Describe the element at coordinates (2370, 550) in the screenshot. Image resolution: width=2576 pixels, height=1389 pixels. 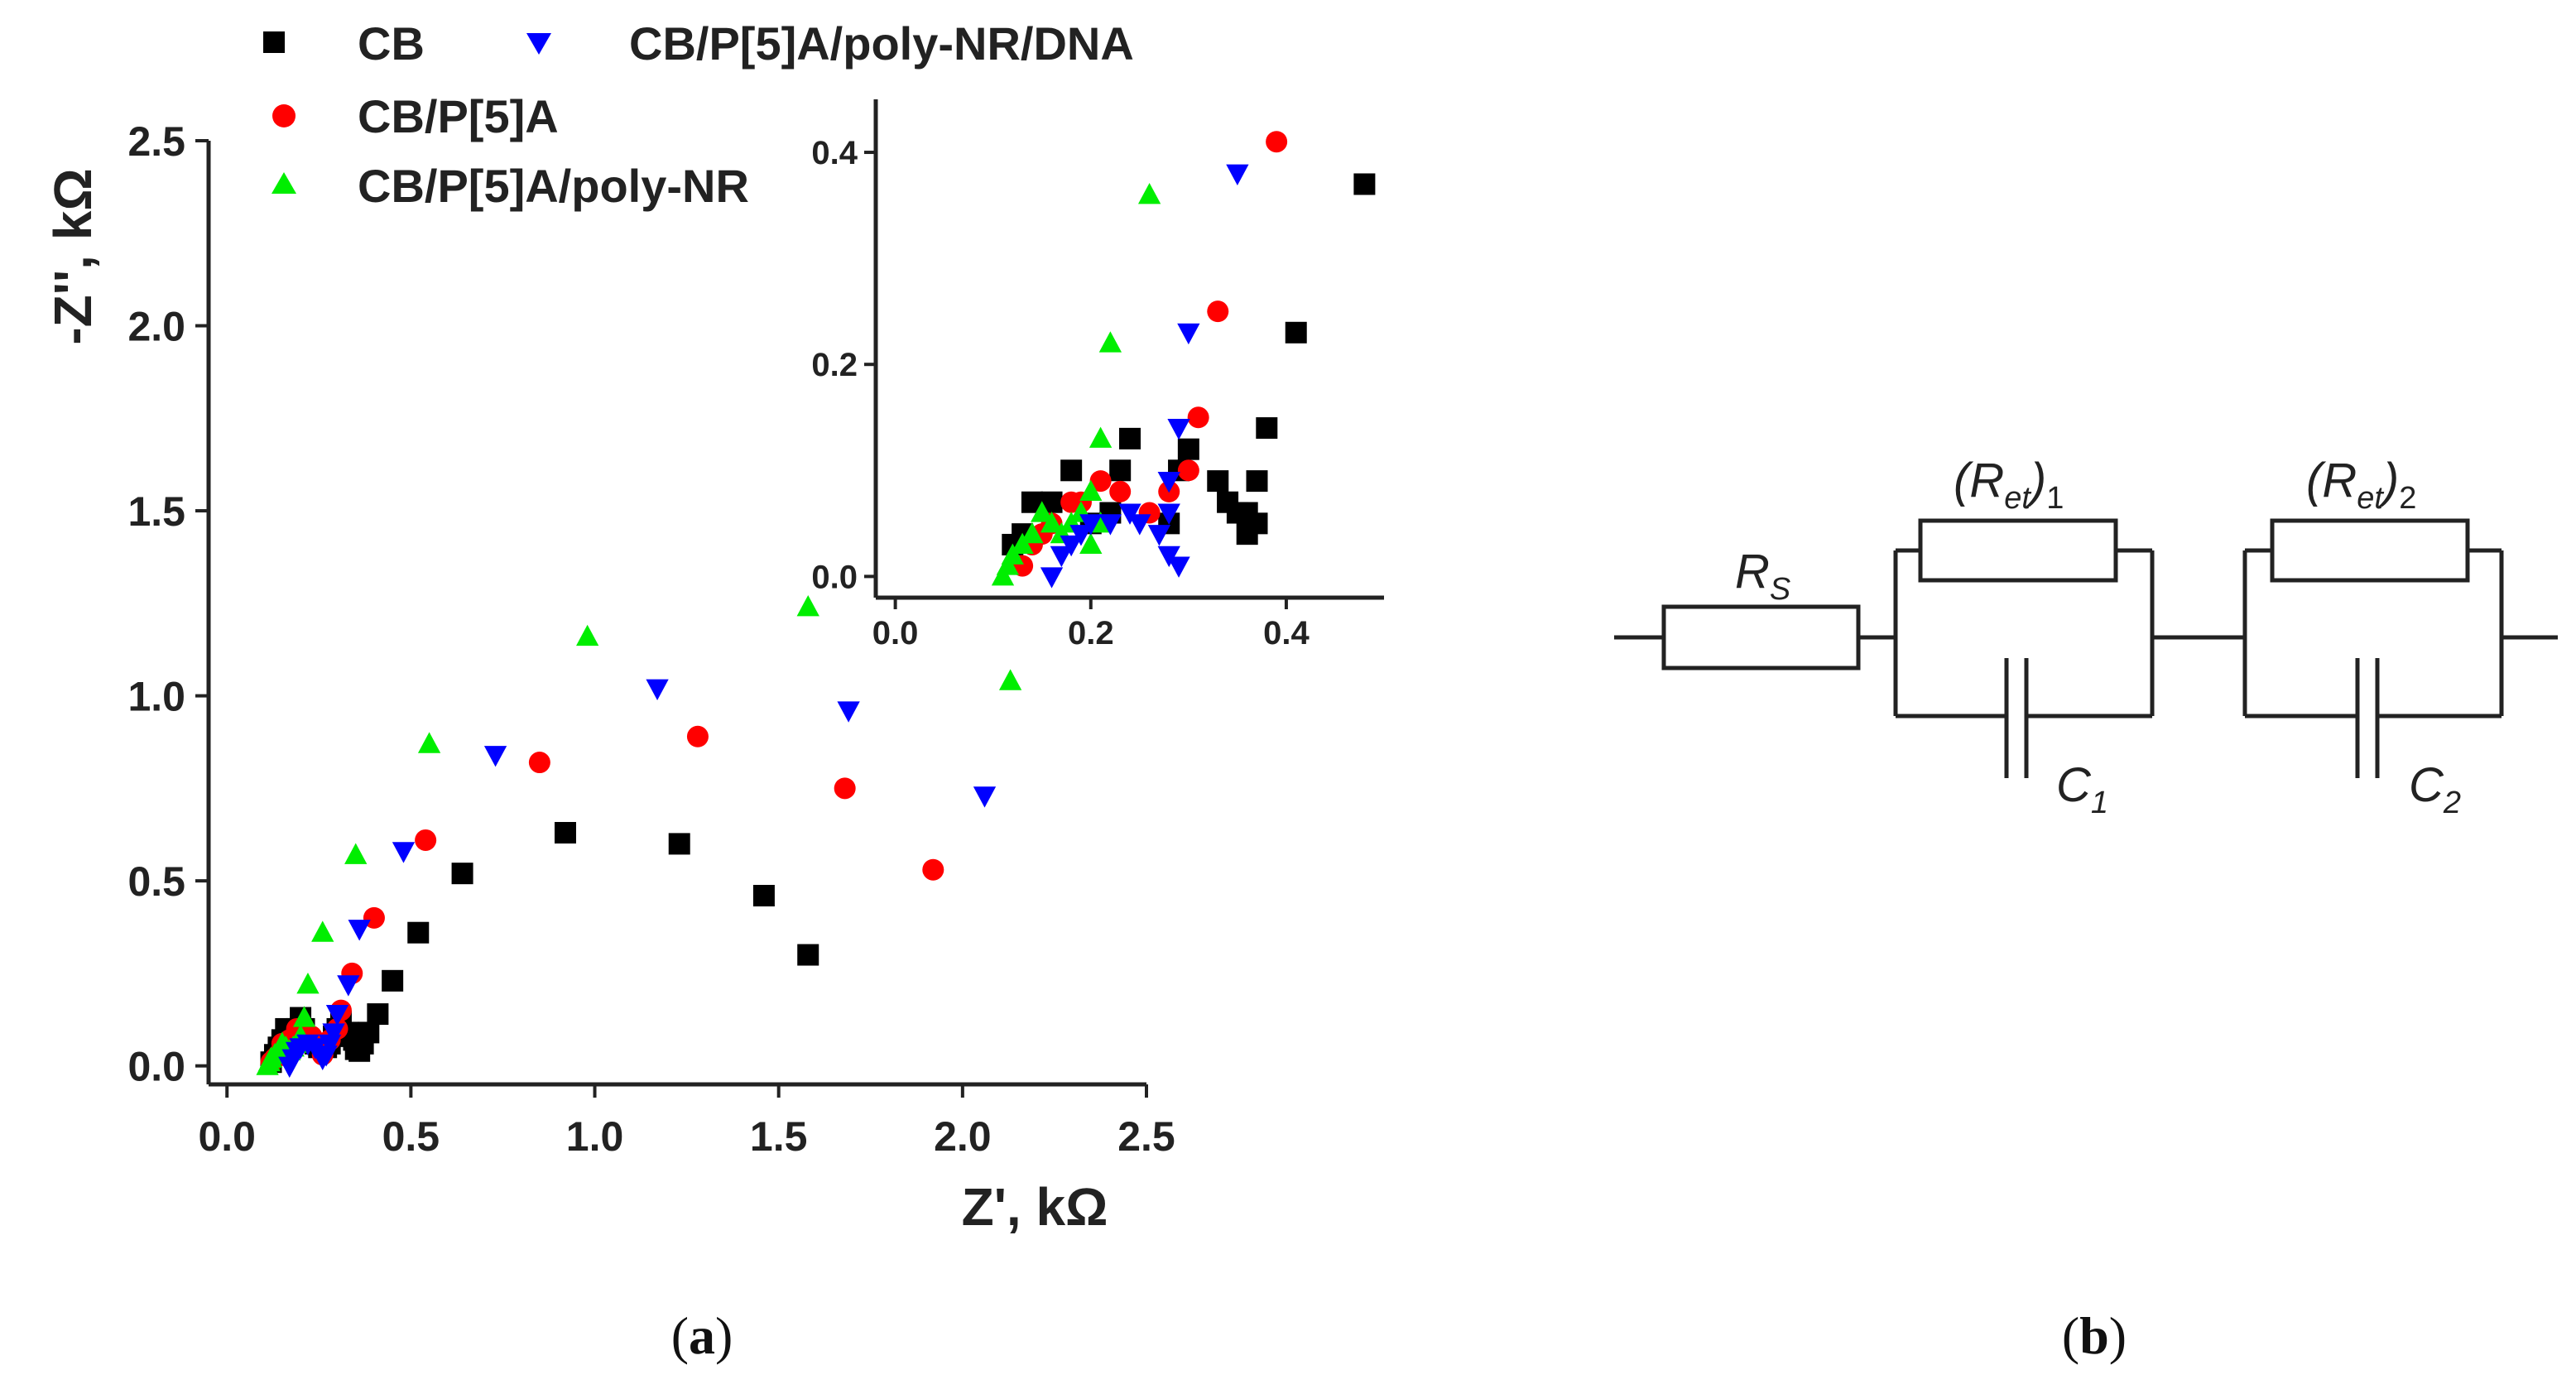
I see `resistor-ret2` at that location.